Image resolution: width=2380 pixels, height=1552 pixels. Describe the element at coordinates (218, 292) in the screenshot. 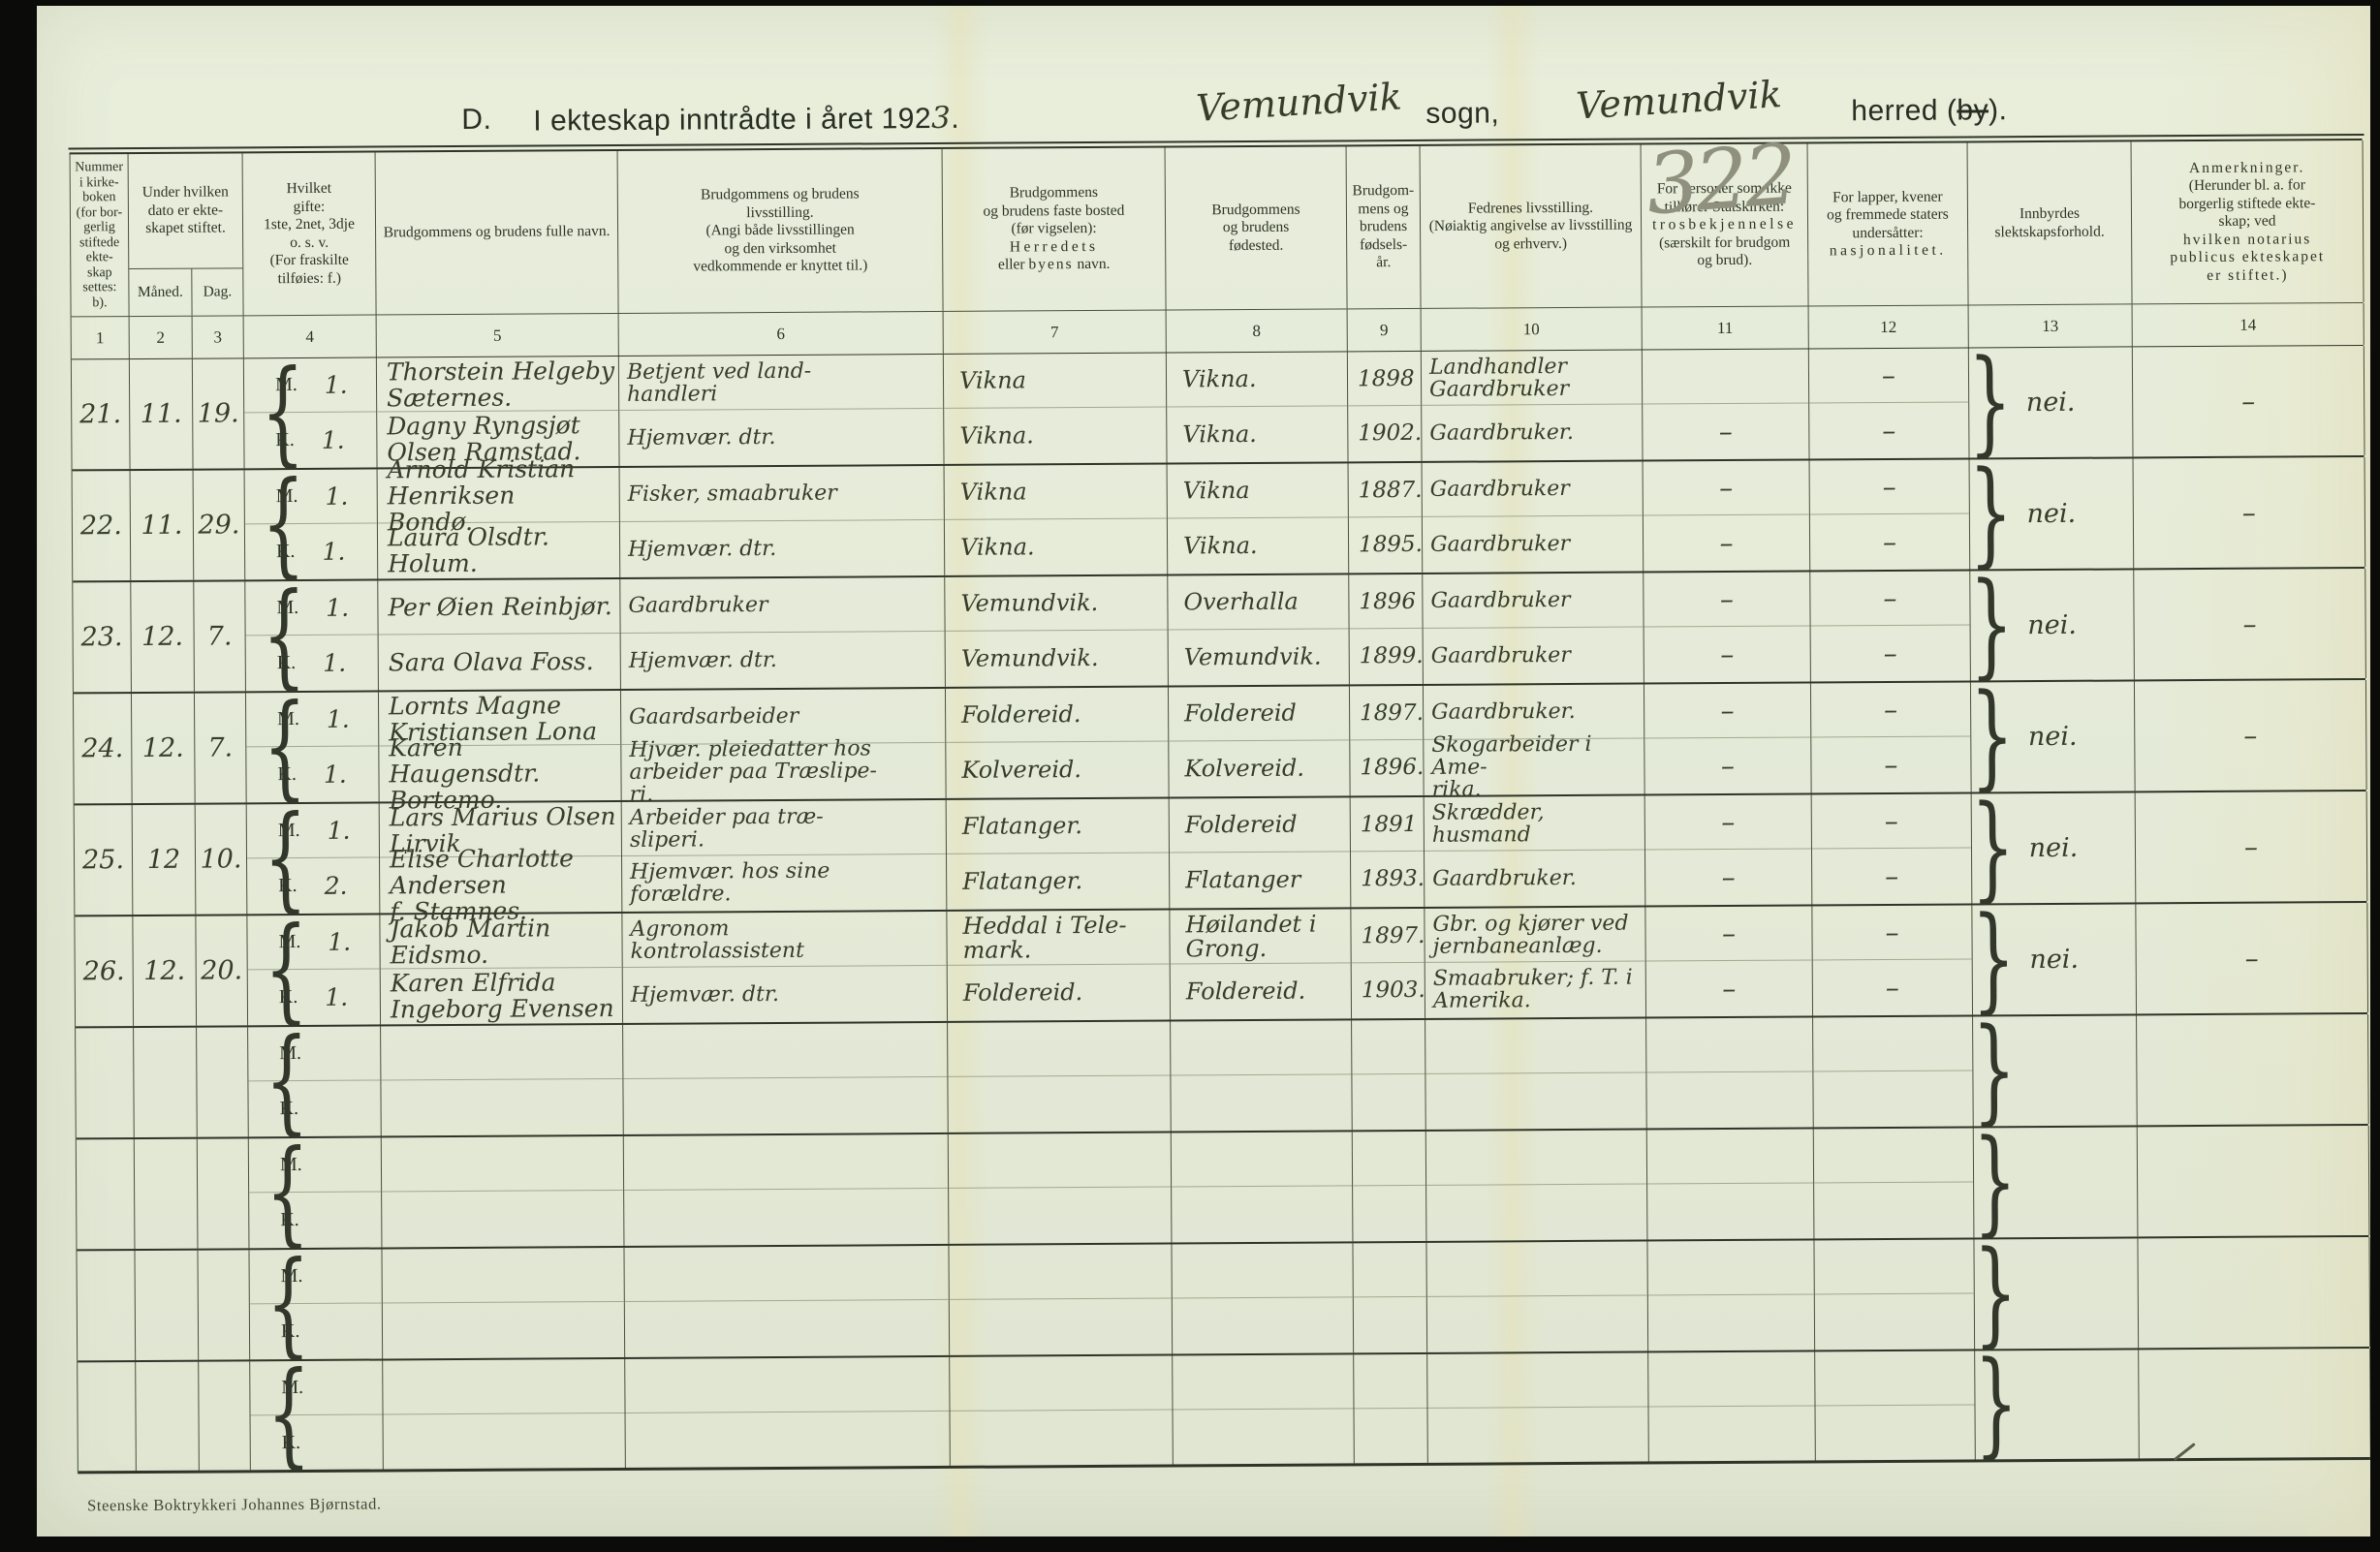

I see `header-day: Dag.` at that location.